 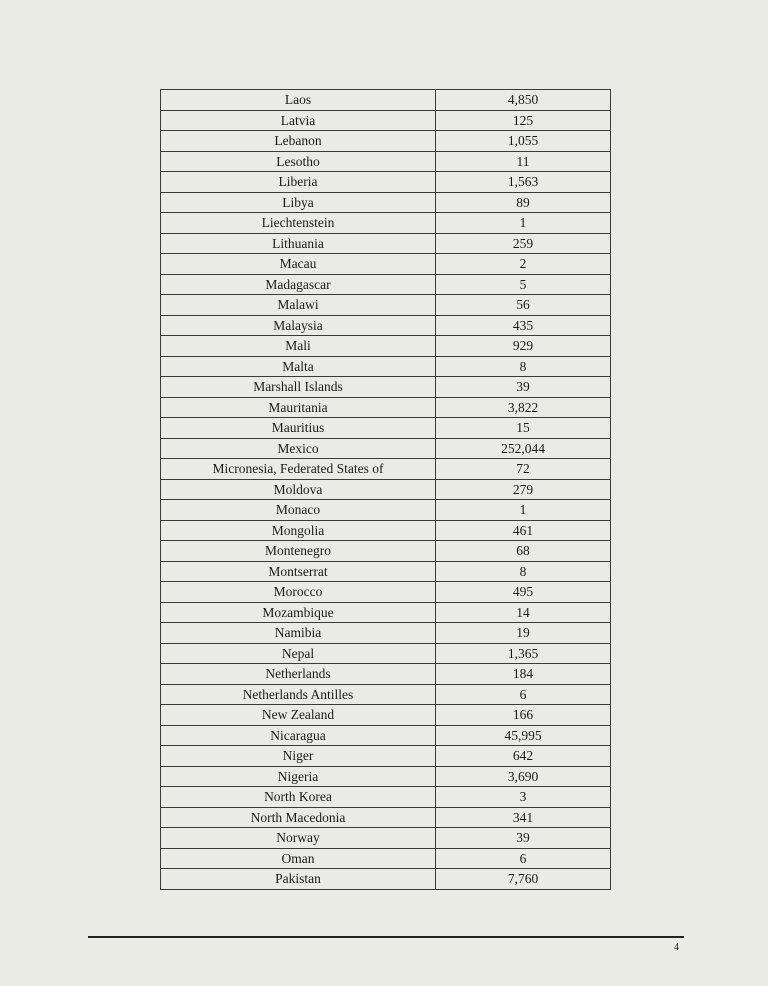 What do you see at coordinates (298, 366) in the screenshot?
I see `country-cell: Malta` at bounding box center [298, 366].